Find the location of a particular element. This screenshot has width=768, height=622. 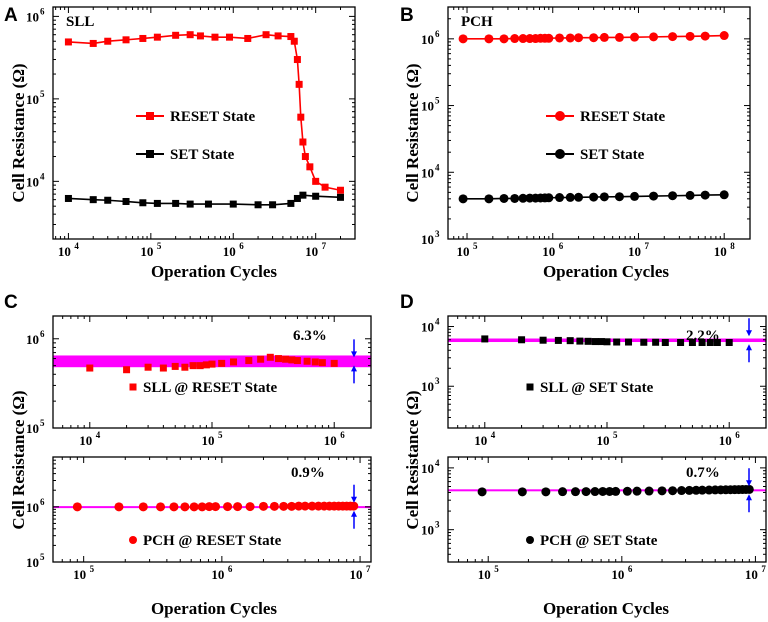

series-sll-set-state is located at coordinates (607, 341).